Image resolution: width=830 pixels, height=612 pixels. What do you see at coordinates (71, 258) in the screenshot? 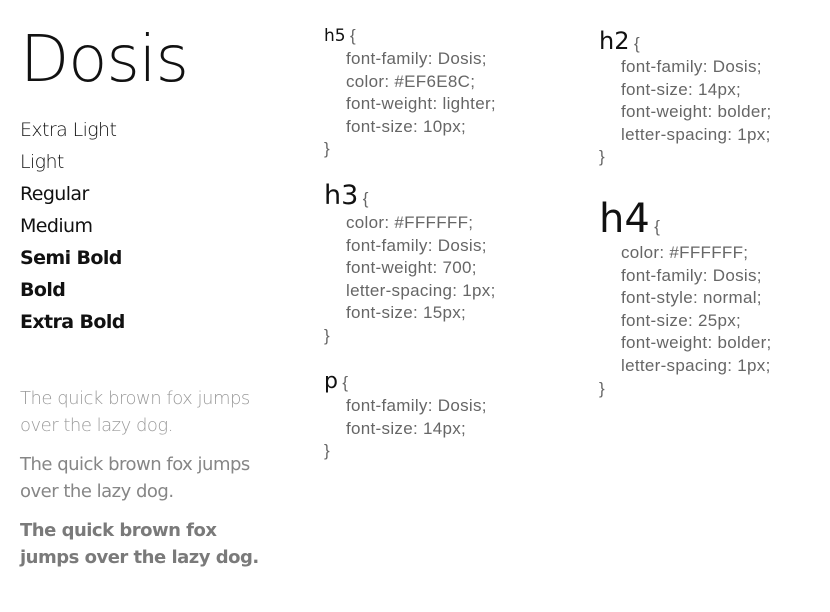
I see `weight-semi-bold: Semi Bold` at bounding box center [71, 258].